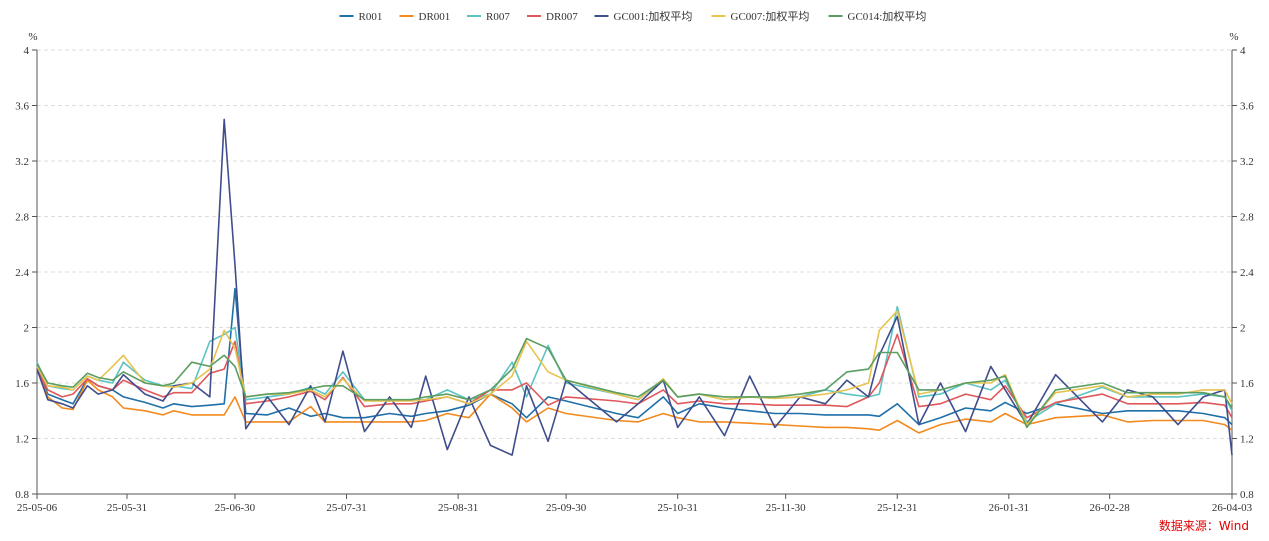 This screenshot has height=541, width=1269. I want to click on y-tick-label-right: 3.6, so click(1247, 107).